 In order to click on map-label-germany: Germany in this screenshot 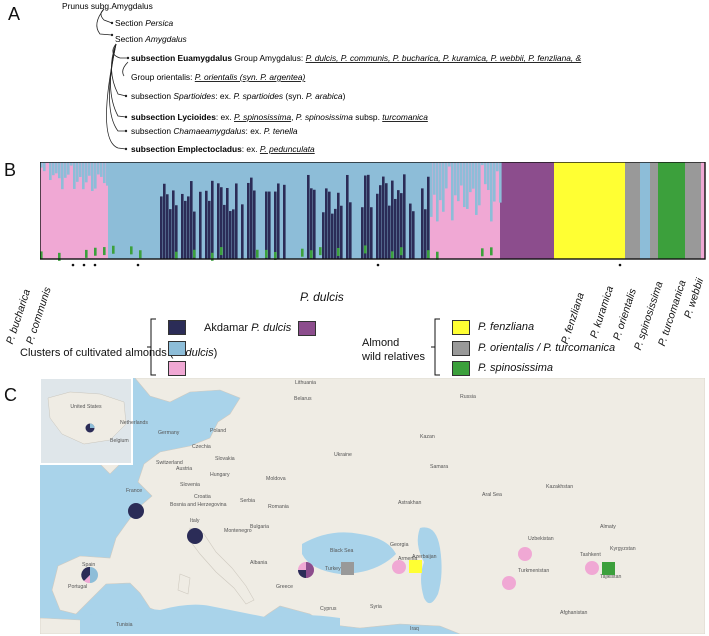, I will do `click(169, 433)`.